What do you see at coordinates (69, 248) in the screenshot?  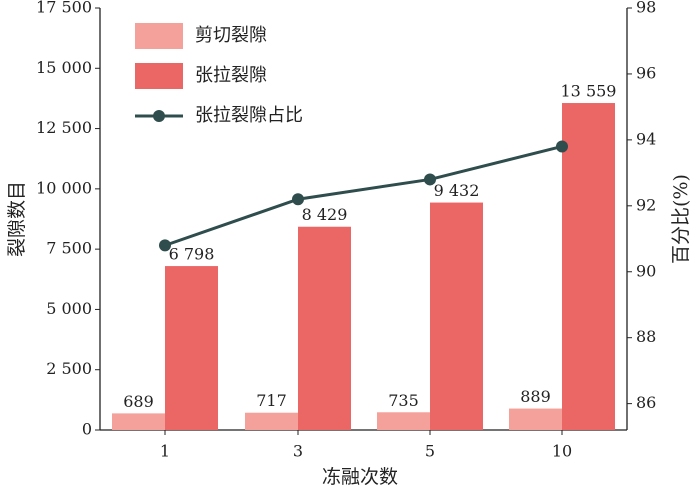 I see `y-tick-label: 7 500` at bounding box center [69, 248].